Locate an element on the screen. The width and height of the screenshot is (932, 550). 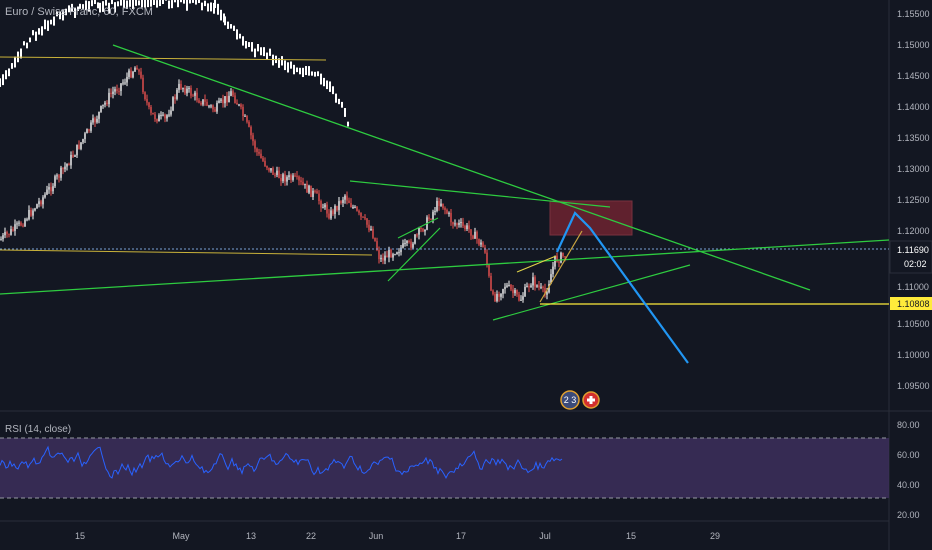
rsi-title: RSI (14, close) is located at coordinates (38, 429).